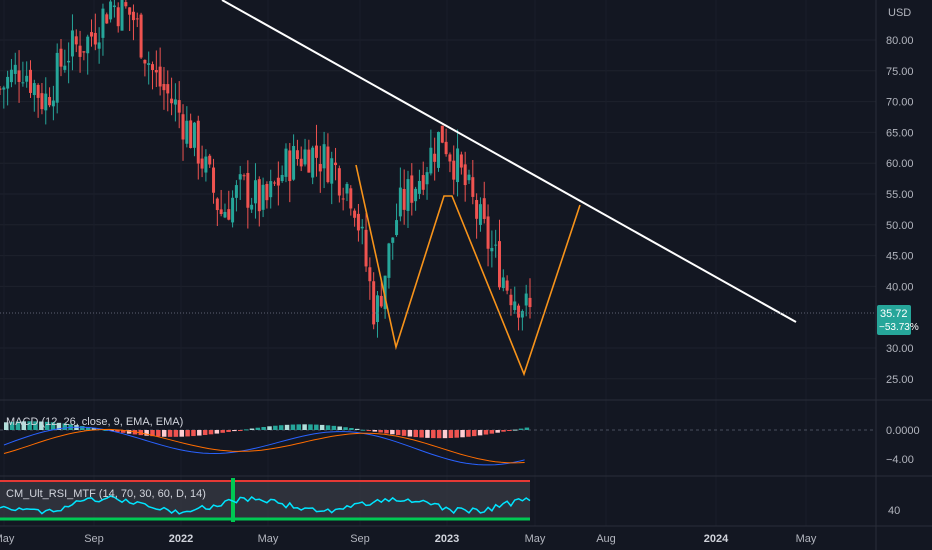 Image resolution: width=932 pixels, height=550 pixels. What do you see at coordinates (94, 422) in the screenshot?
I see `macd-label: MACD (12, 26, close, 9, EMA, EMA)` at bounding box center [94, 422].